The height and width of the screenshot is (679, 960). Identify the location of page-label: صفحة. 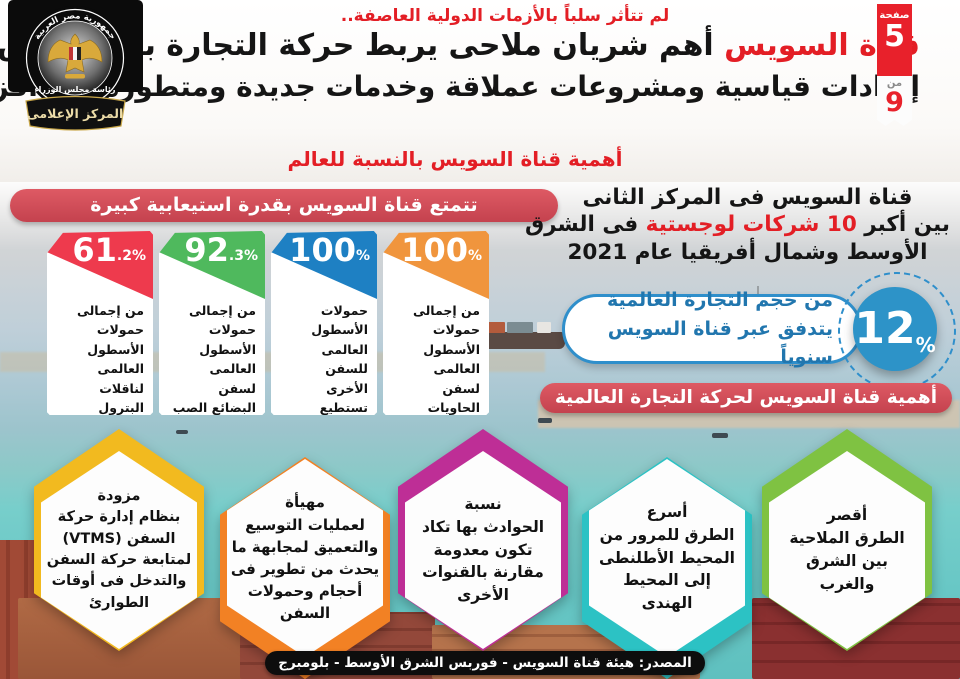
(894, 15).